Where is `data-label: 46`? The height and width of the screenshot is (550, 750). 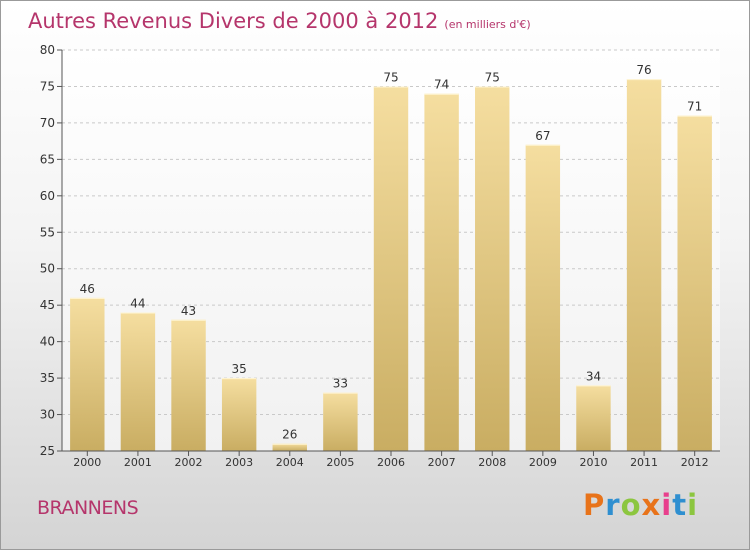
data-label: 46 is located at coordinates (87, 289).